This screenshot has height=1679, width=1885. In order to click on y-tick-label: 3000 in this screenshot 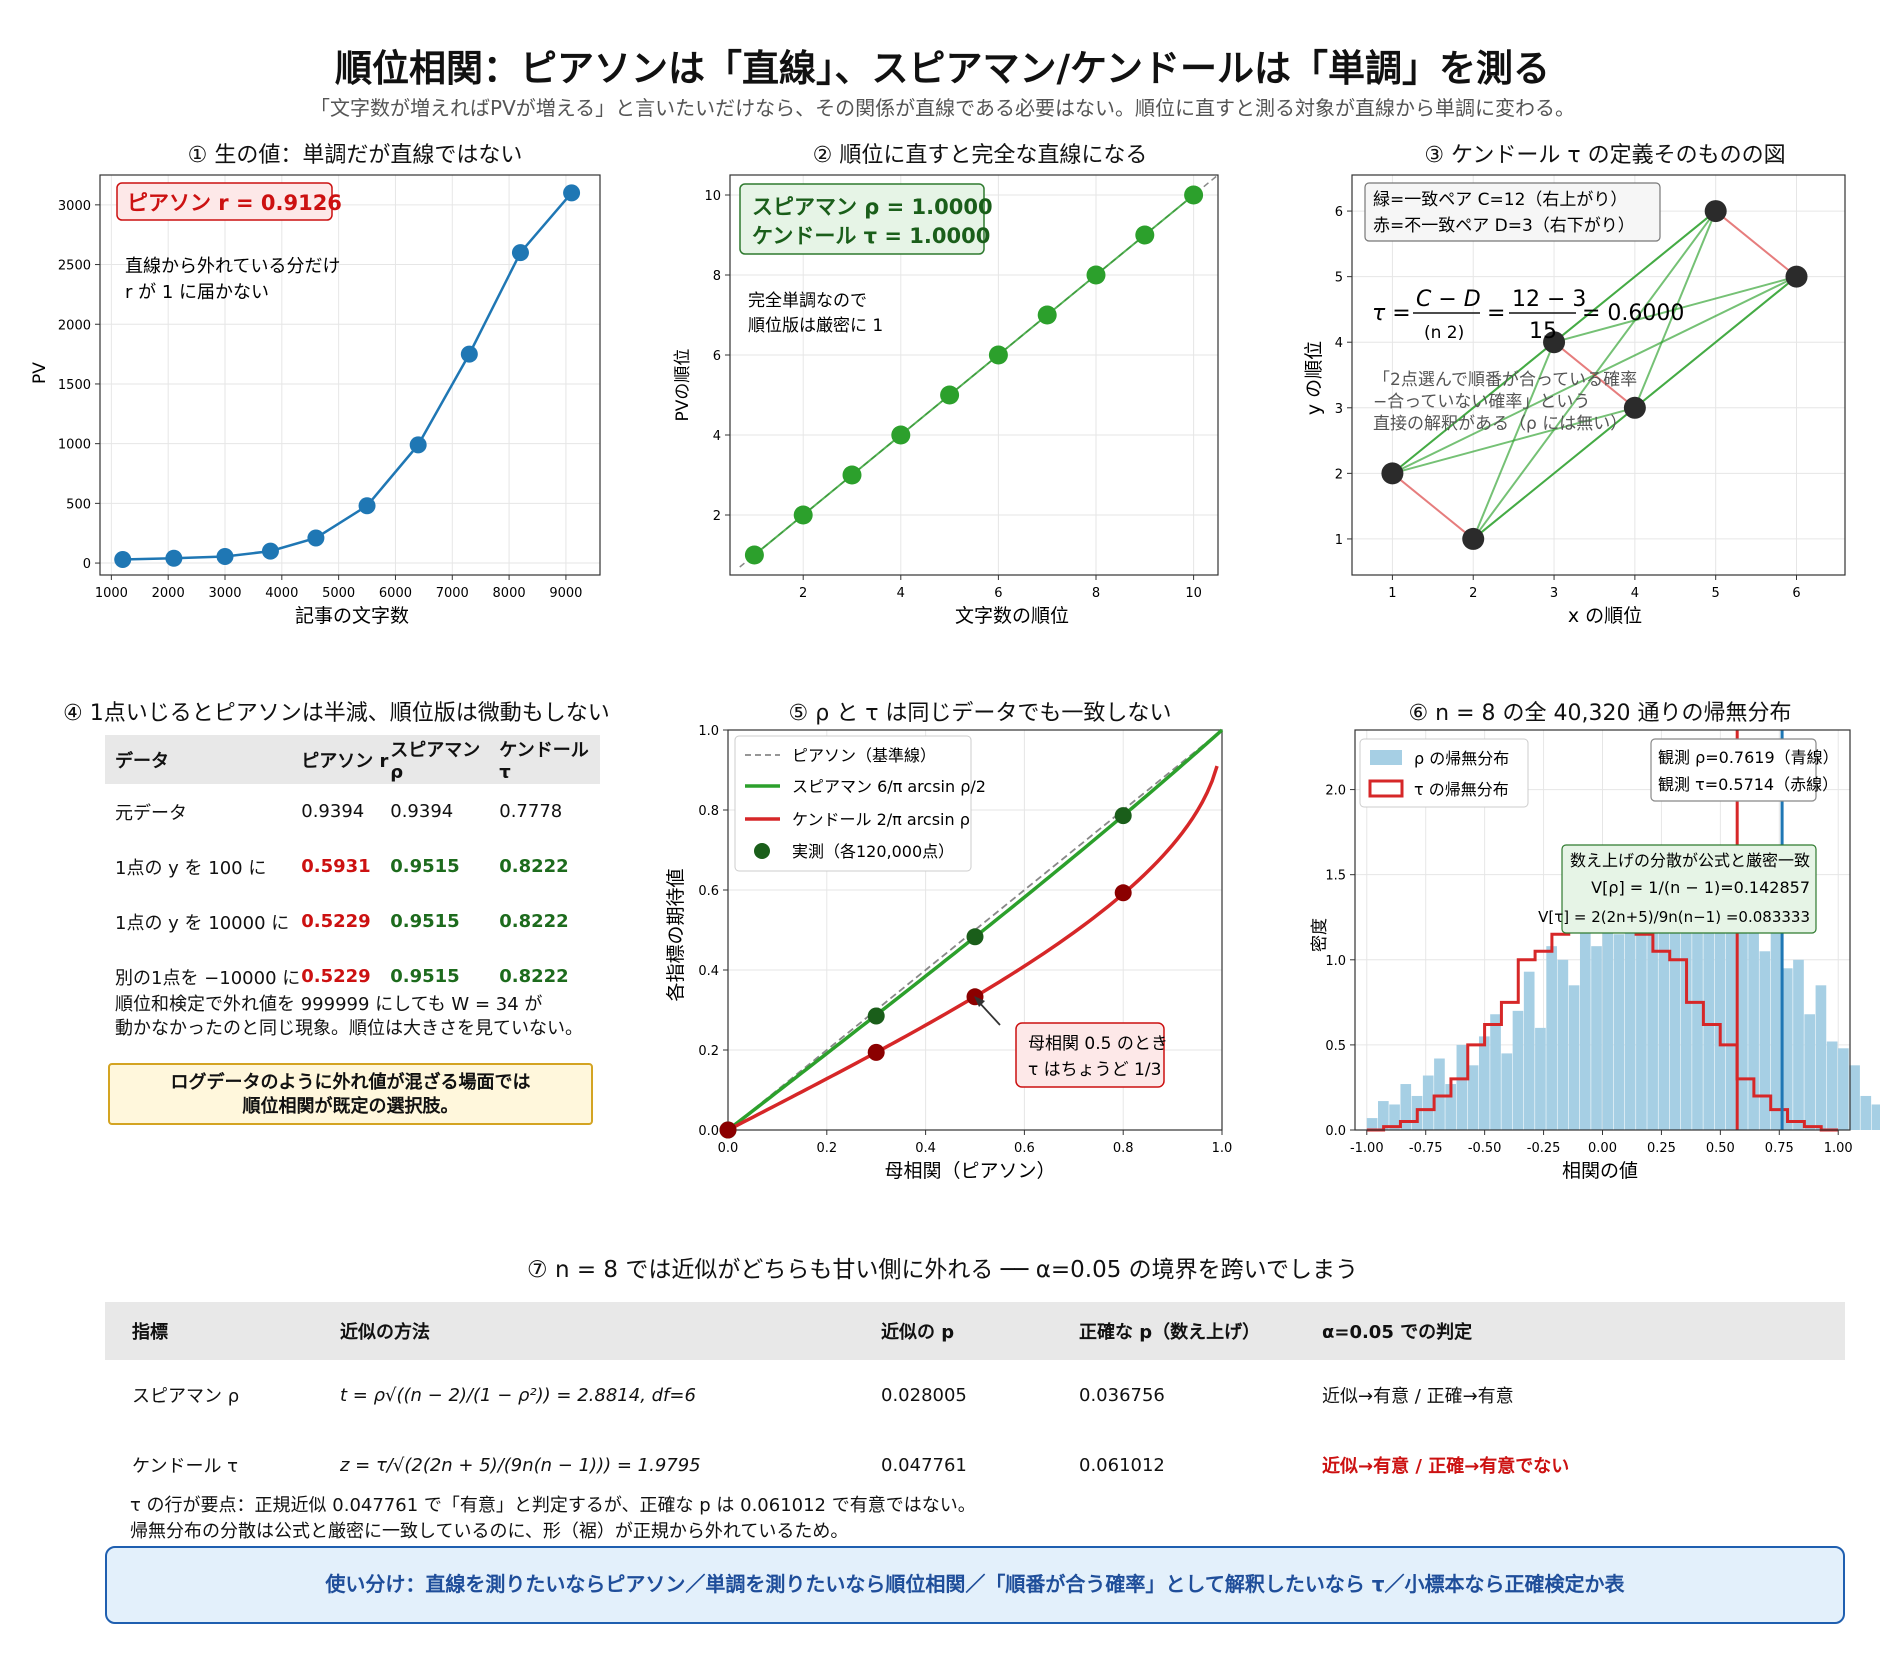, I will do `click(74, 206)`.